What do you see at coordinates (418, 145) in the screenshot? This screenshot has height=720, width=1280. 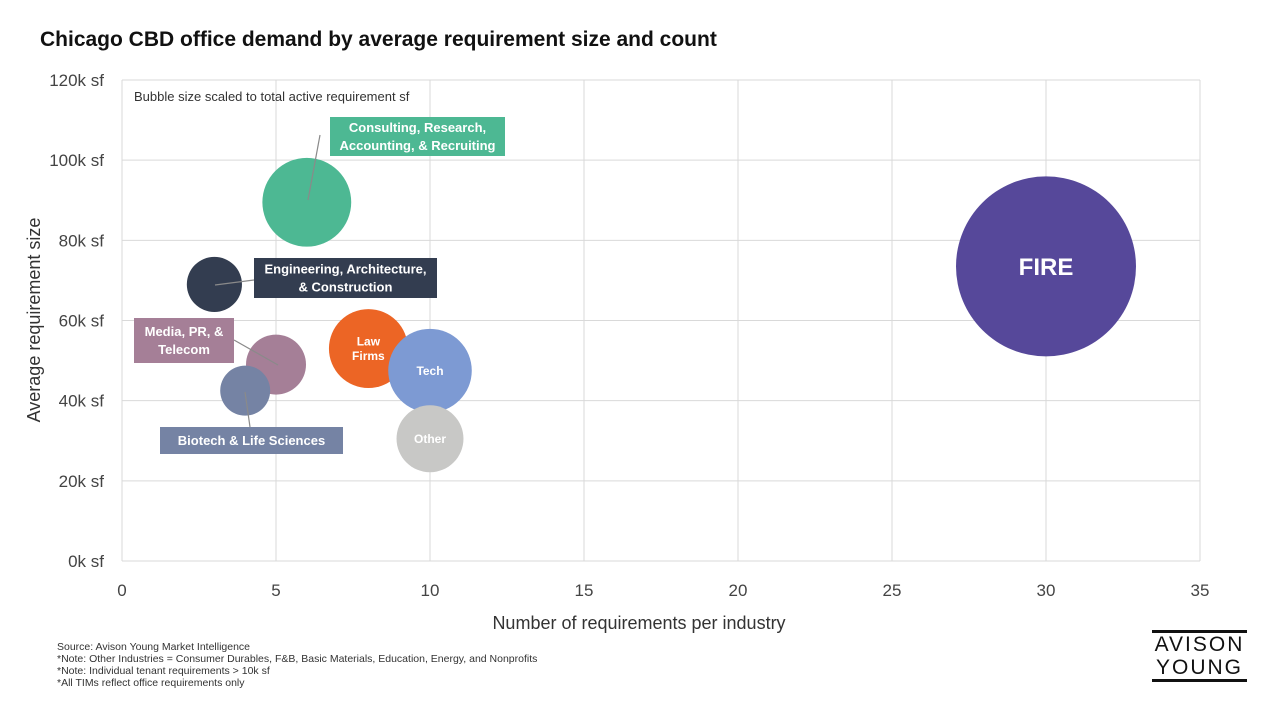 I see `callout-label: Accounting, & Recruiting` at bounding box center [418, 145].